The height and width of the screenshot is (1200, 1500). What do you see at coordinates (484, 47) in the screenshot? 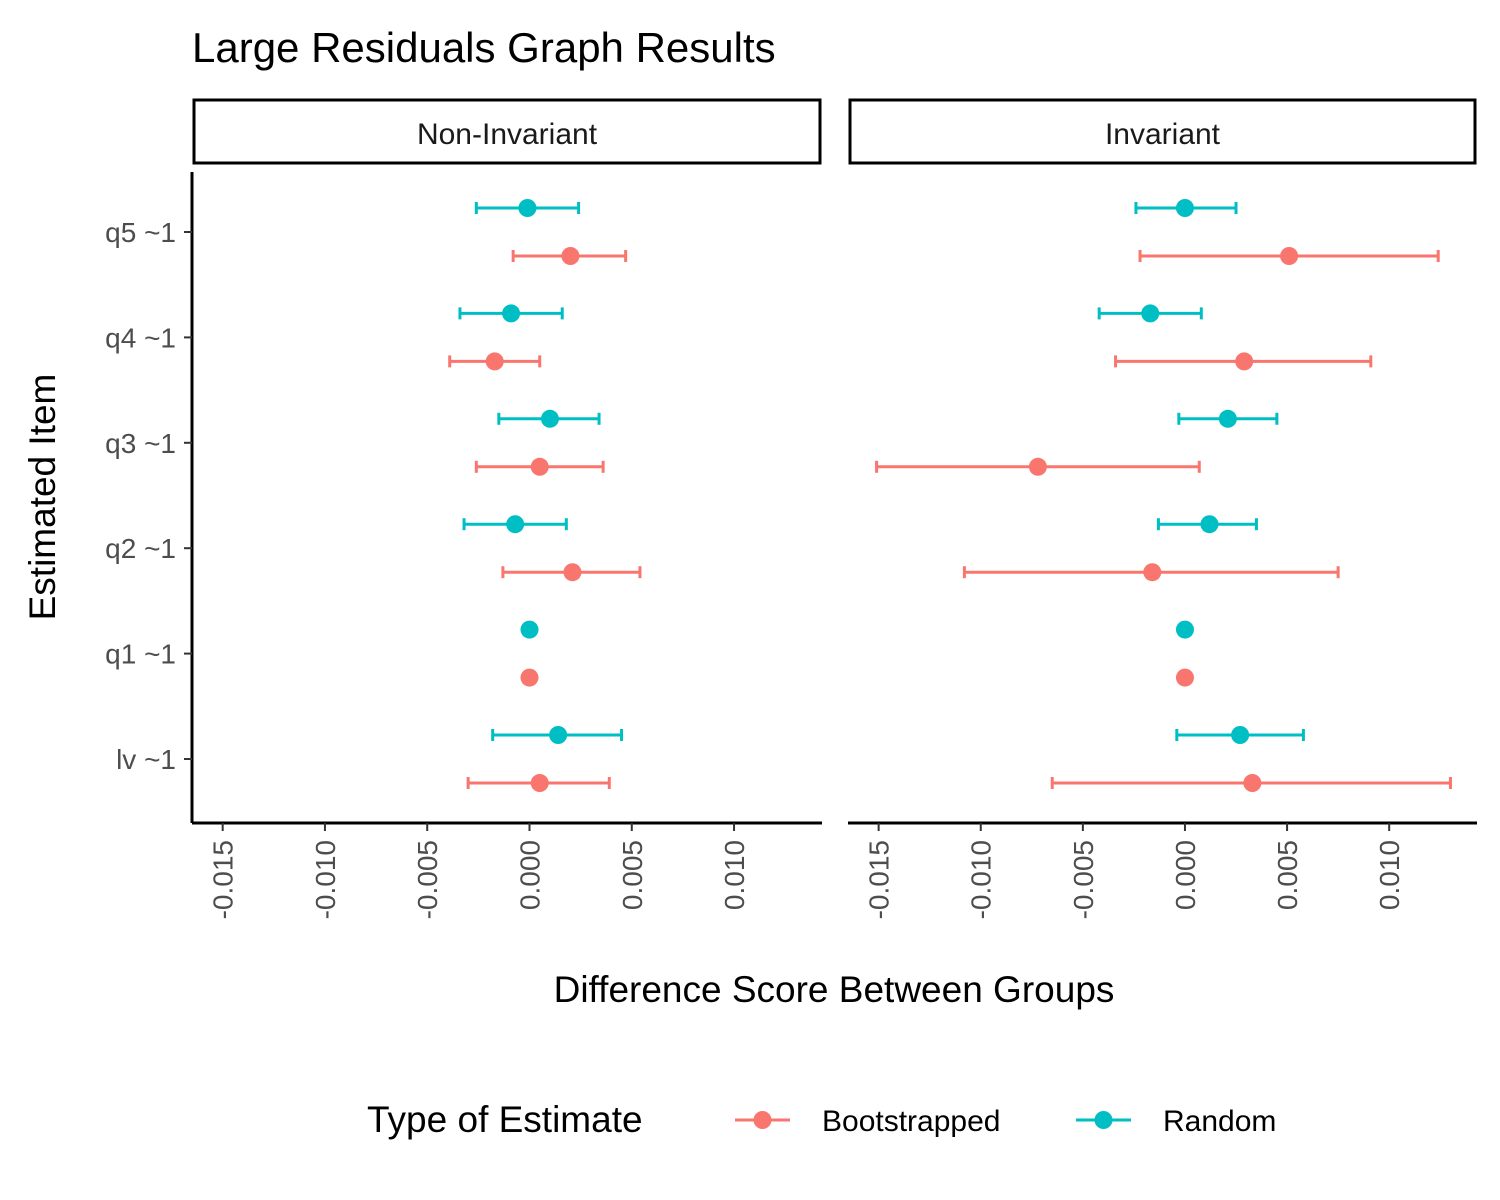
I see `chart-title: Large Residuals Graph Results` at bounding box center [484, 47].